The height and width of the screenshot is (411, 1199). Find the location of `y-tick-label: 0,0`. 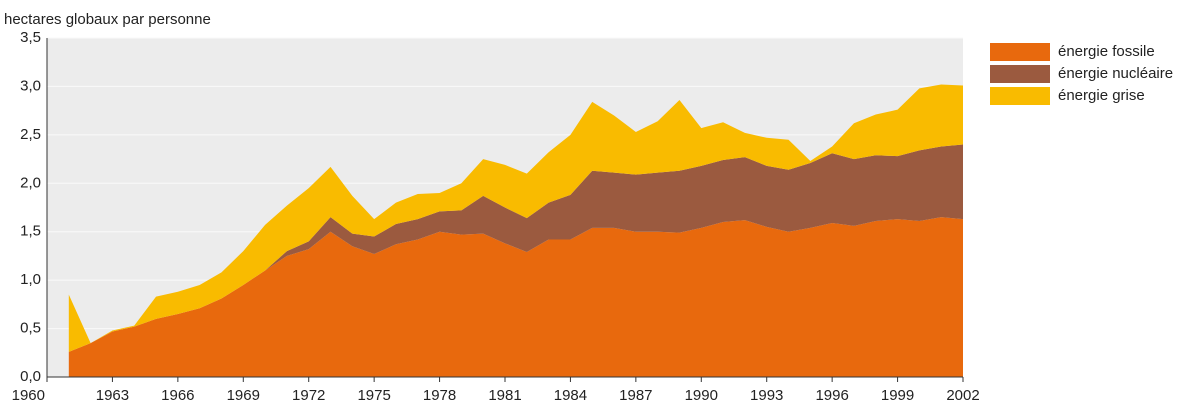

y-tick-label: 0,0 is located at coordinates (30, 376).